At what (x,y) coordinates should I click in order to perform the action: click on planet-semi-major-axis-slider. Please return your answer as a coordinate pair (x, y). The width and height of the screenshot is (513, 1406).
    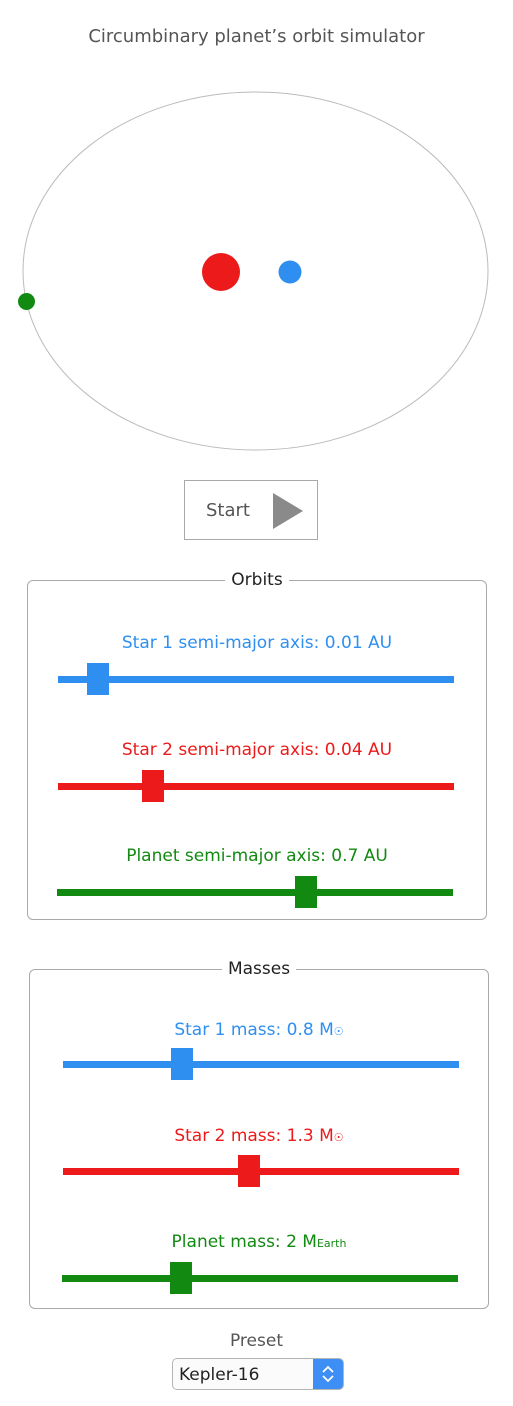
    Looking at the image, I should click on (255, 892).